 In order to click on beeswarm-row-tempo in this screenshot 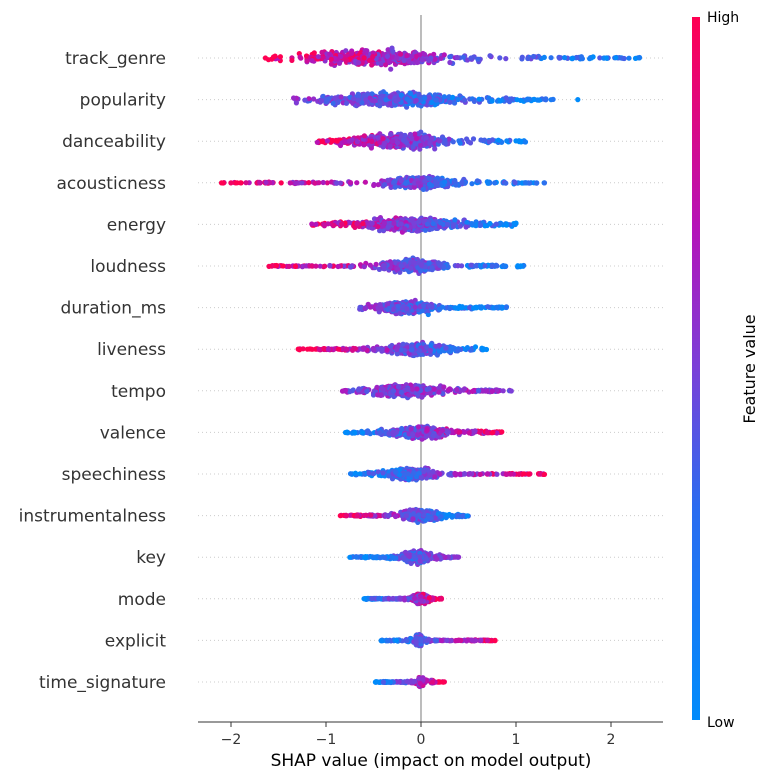, I will do `click(426, 391)`.